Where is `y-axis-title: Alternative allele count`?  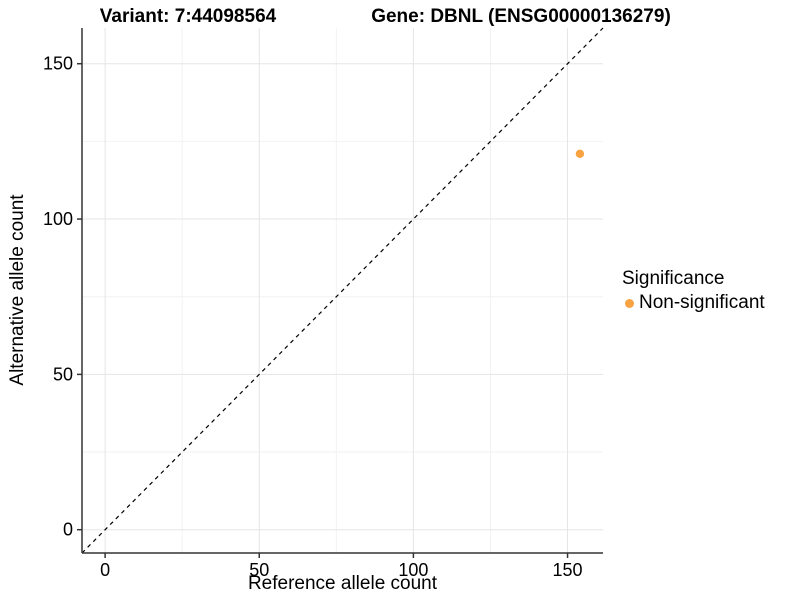
y-axis-title: Alternative allele count is located at coordinates (17, 290).